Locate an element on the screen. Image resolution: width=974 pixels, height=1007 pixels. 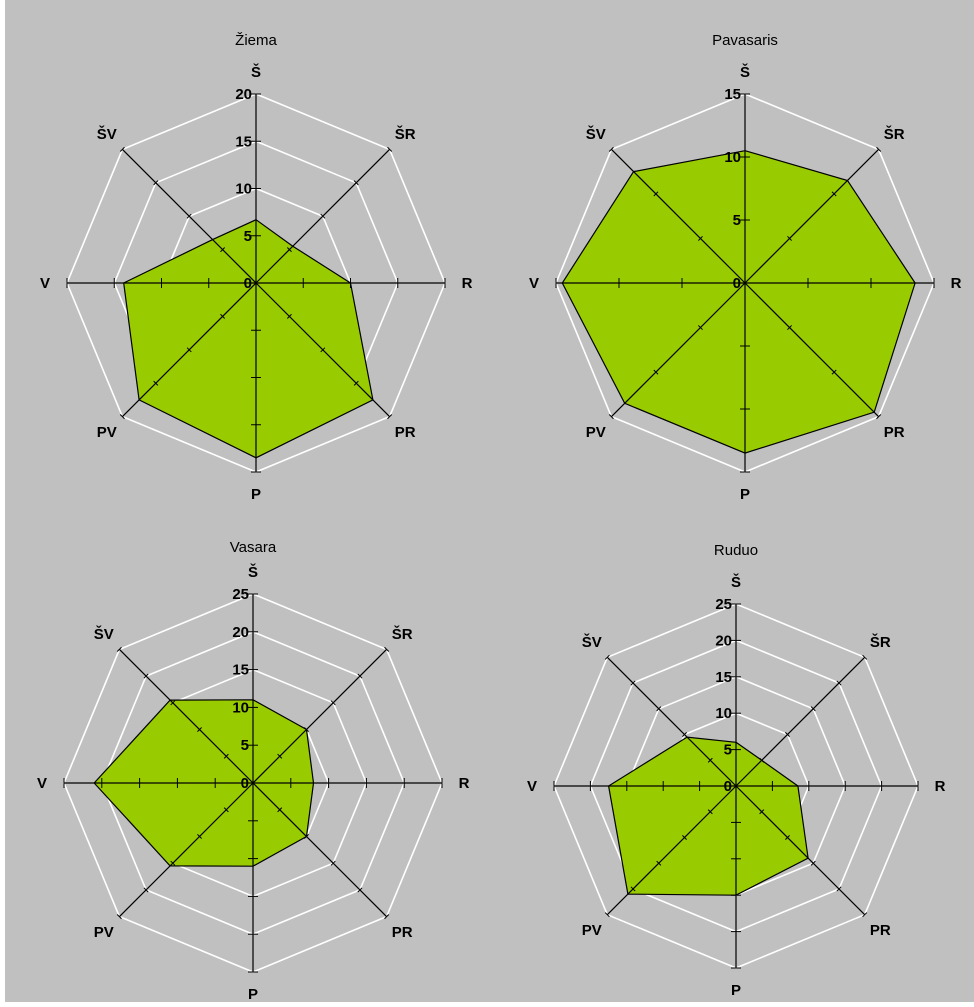
tick-label: 25 is located at coordinates (240, 594).